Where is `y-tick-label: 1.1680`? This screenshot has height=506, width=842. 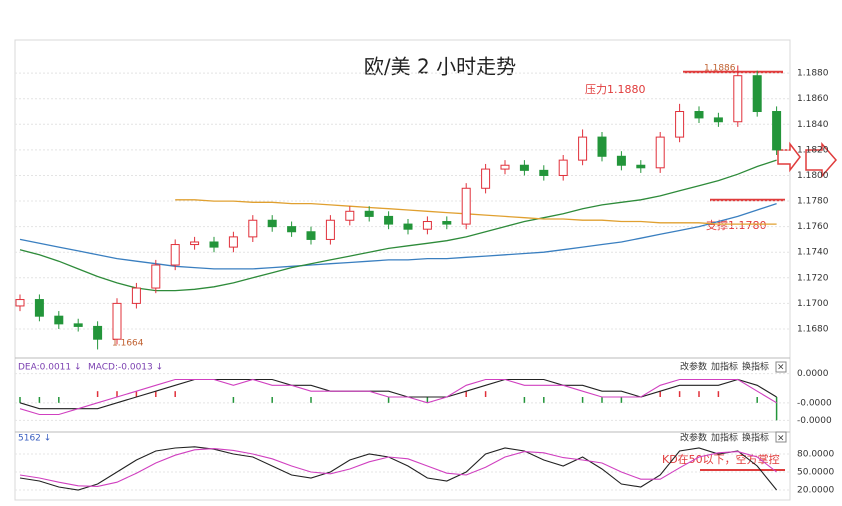 y-tick-label: 1.1680 is located at coordinates (813, 329).